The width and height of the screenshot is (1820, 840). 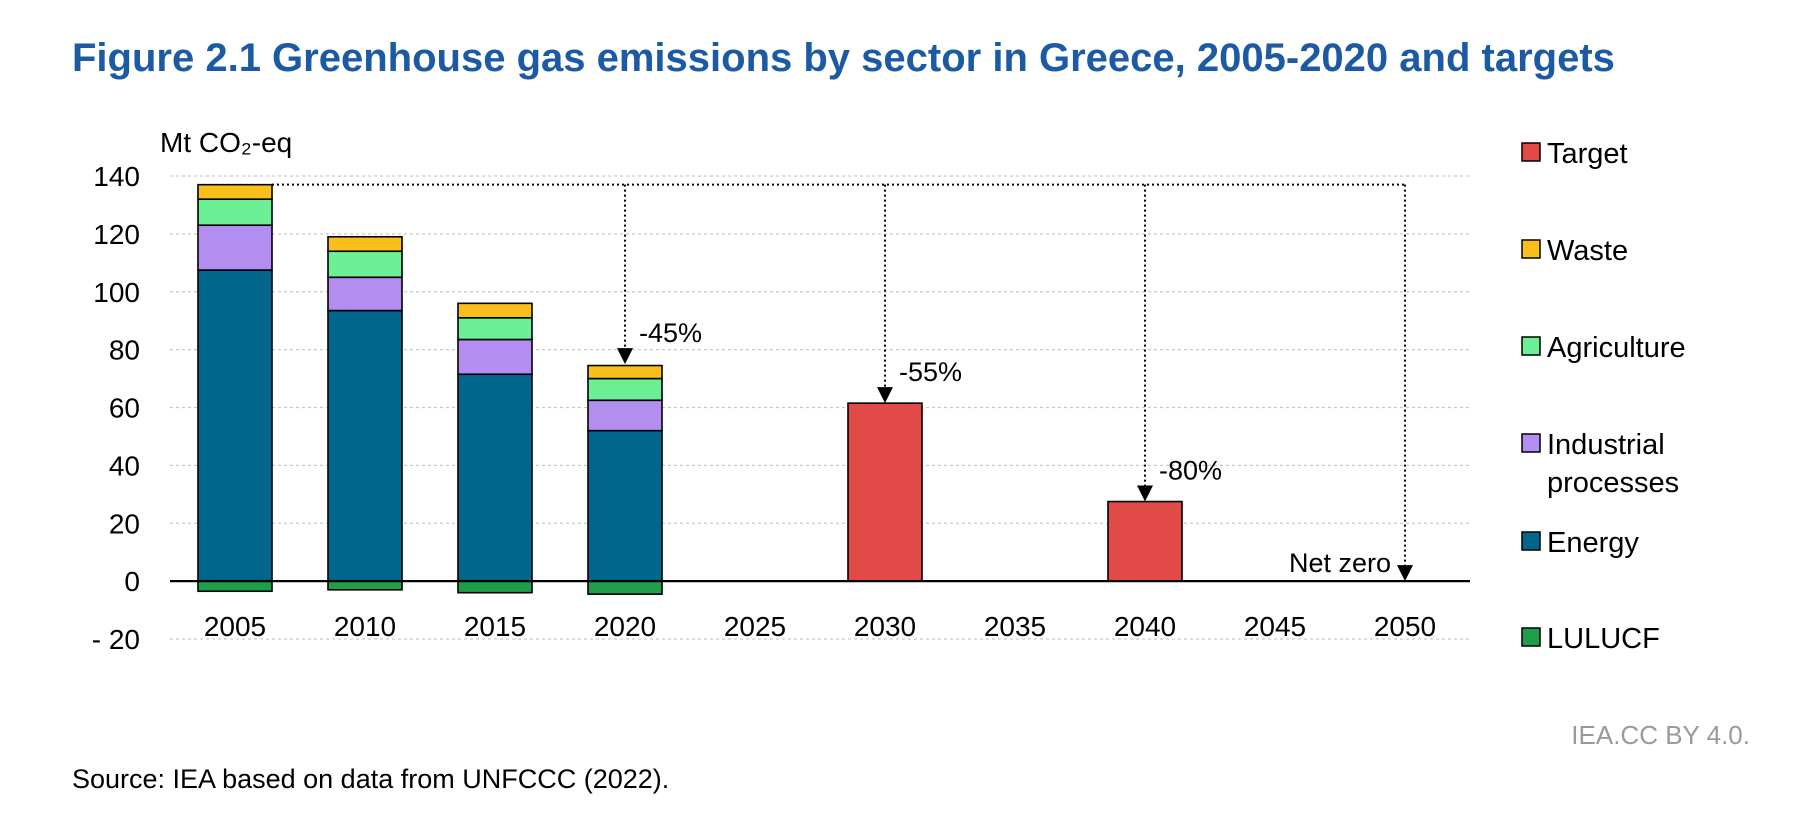 What do you see at coordinates (930, 372) in the screenshot?
I see `annotation-label: -55%` at bounding box center [930, 372].